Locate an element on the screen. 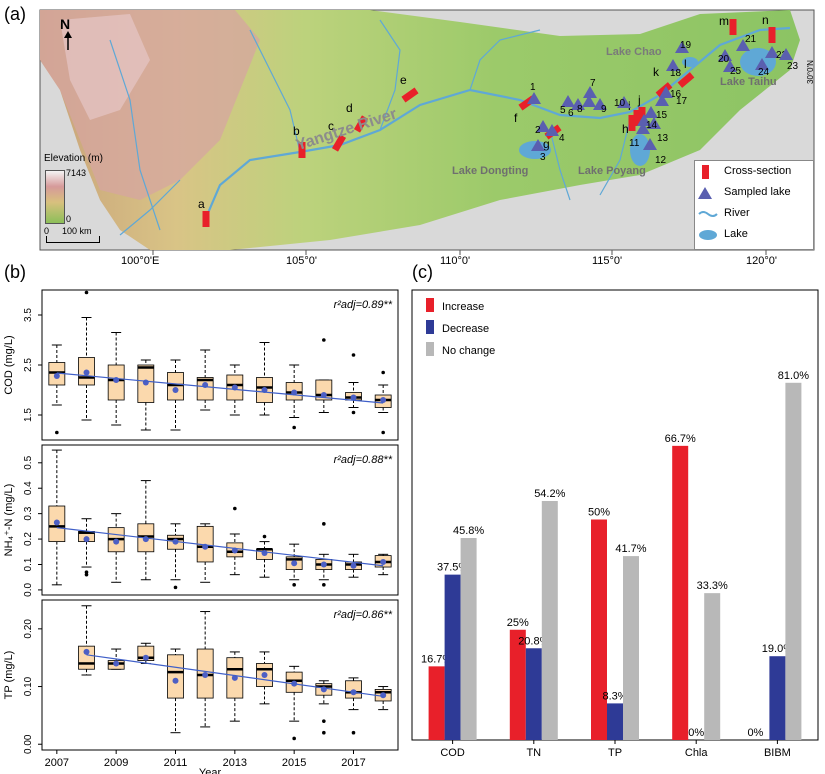  sampled-lake-label: 7 is located at coordinates (593, 83).